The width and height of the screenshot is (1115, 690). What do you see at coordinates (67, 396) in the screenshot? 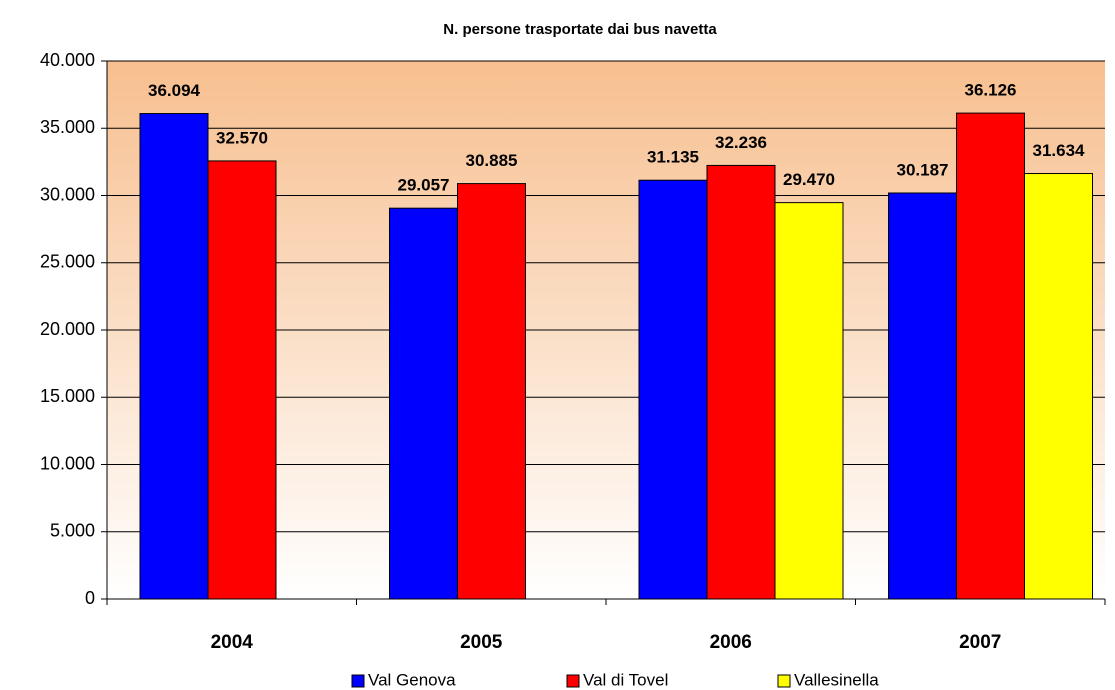
I see `y-tick-label: 15.000` at bounding box center [67, 396].